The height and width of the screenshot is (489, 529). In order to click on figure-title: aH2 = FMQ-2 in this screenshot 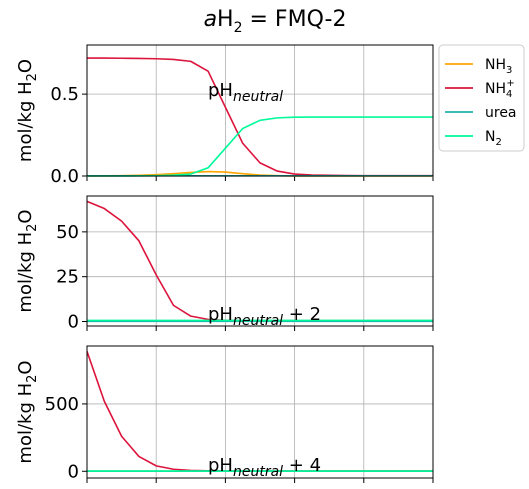, I will do `click(275, 21)`.